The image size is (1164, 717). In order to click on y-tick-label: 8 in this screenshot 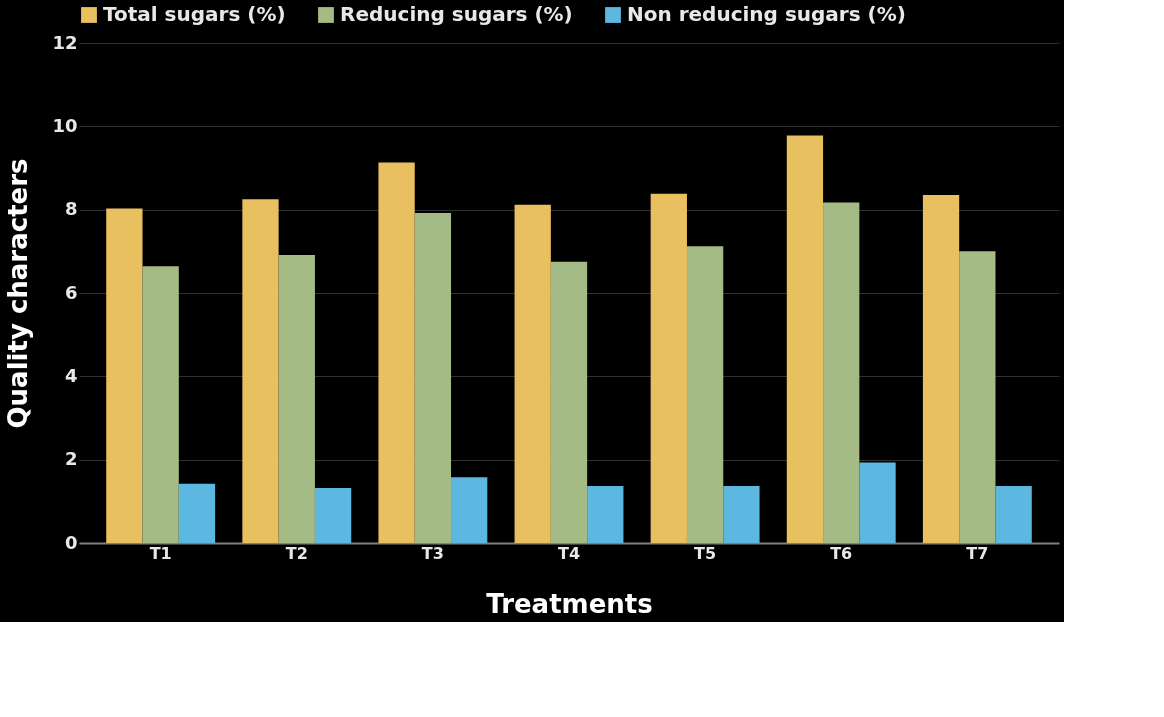, I will do `click(71, 209)`.